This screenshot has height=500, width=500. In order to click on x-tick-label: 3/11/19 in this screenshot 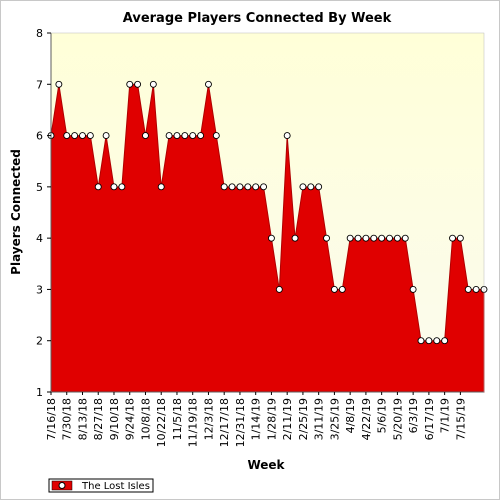, I will do `click(319, 419)`.